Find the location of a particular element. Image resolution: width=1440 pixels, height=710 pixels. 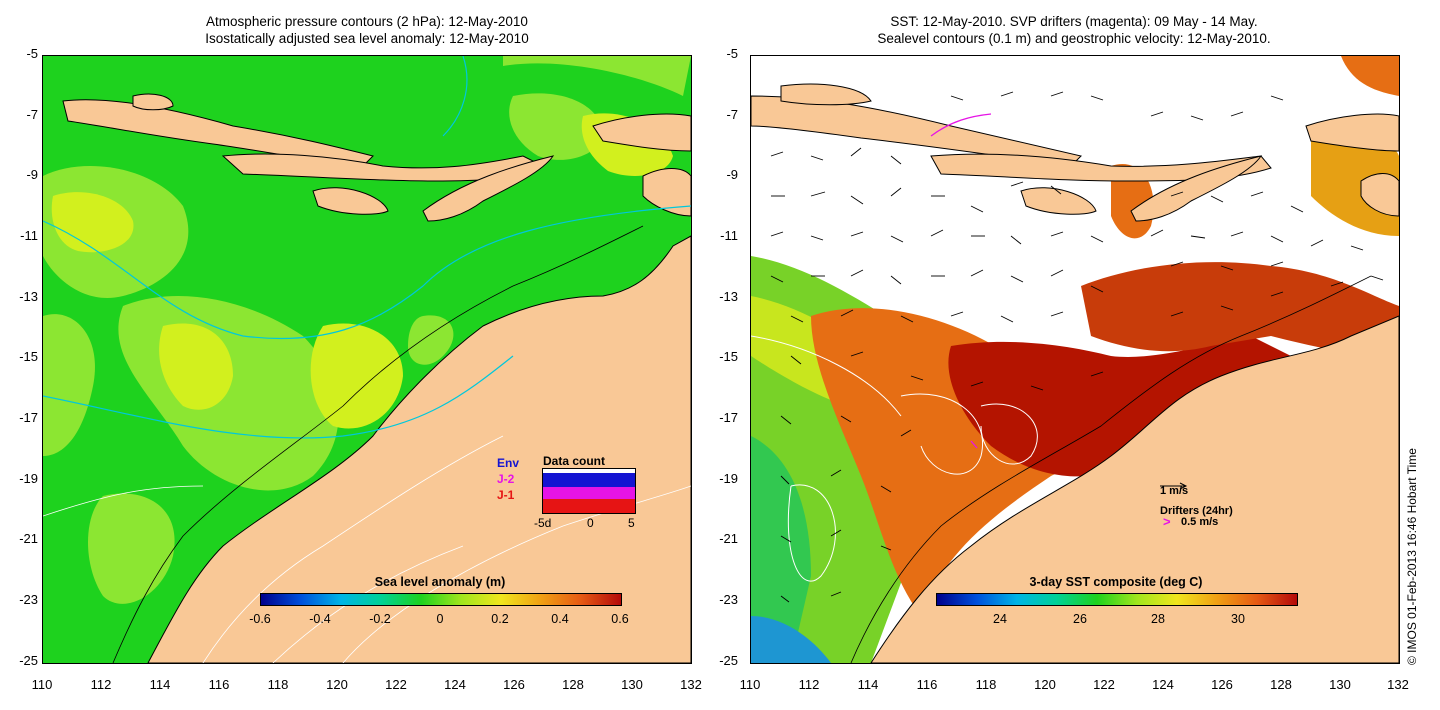

left-x-tick: 116 is located at coordinates (219, 684).